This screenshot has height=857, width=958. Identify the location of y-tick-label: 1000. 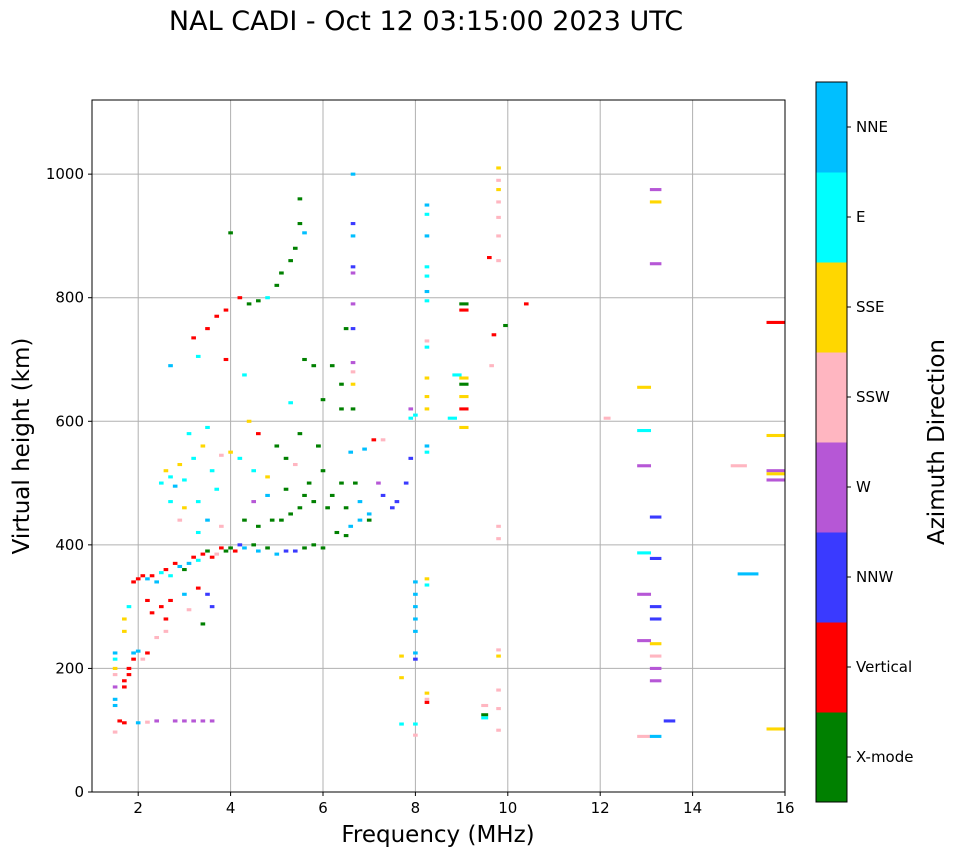
(65, 174).